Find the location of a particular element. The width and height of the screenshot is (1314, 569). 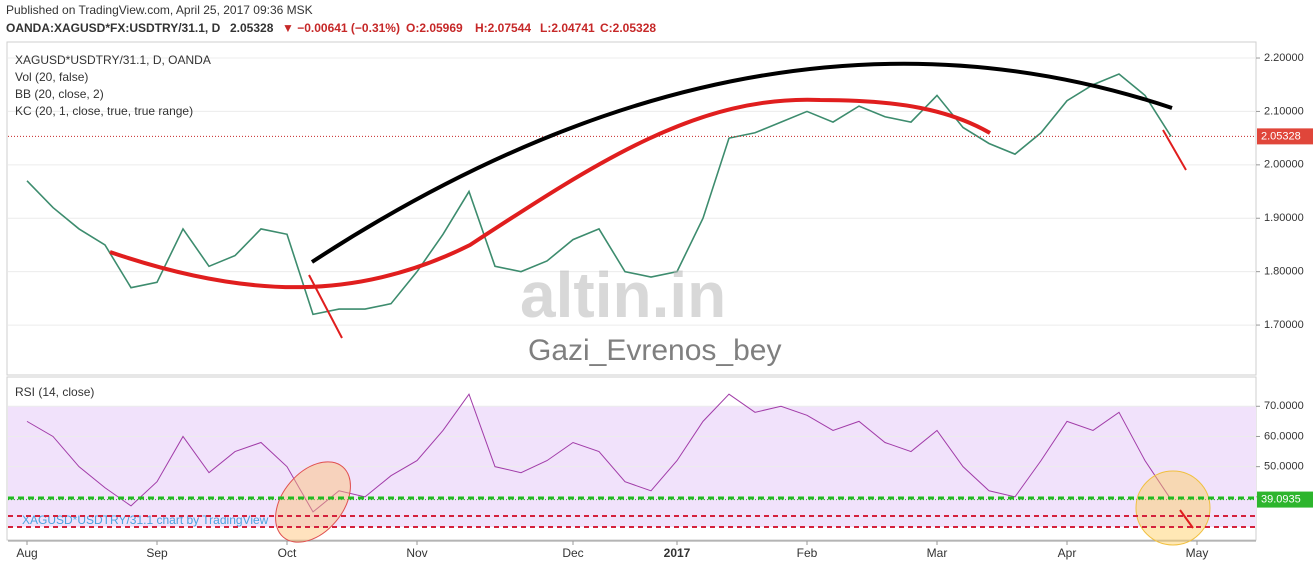

x-tick-label: Oct is located at coordinates (287, 553).